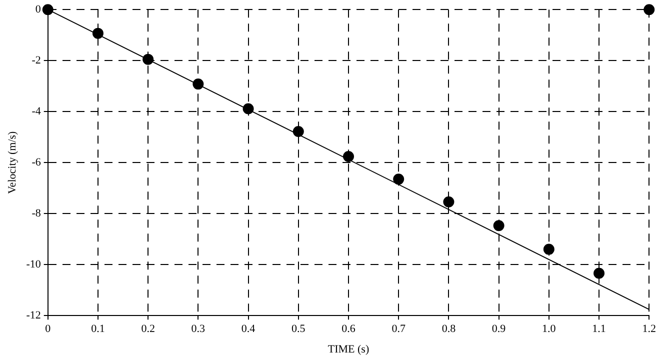  What do you see at coordinates (248, 329) in the screenshot?
I see `x-tick-label: 0.4` at bounding box center [248, 329].